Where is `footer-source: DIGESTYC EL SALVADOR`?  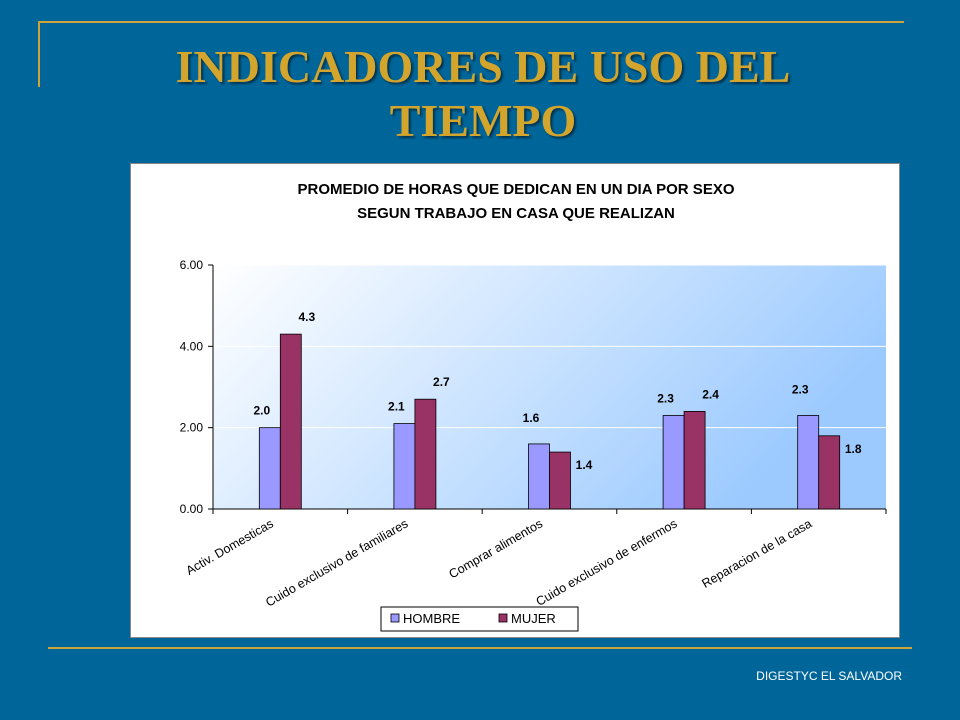 footer-source: DIGESTYC EL SALVADOR is located at coordinates (829, 676).